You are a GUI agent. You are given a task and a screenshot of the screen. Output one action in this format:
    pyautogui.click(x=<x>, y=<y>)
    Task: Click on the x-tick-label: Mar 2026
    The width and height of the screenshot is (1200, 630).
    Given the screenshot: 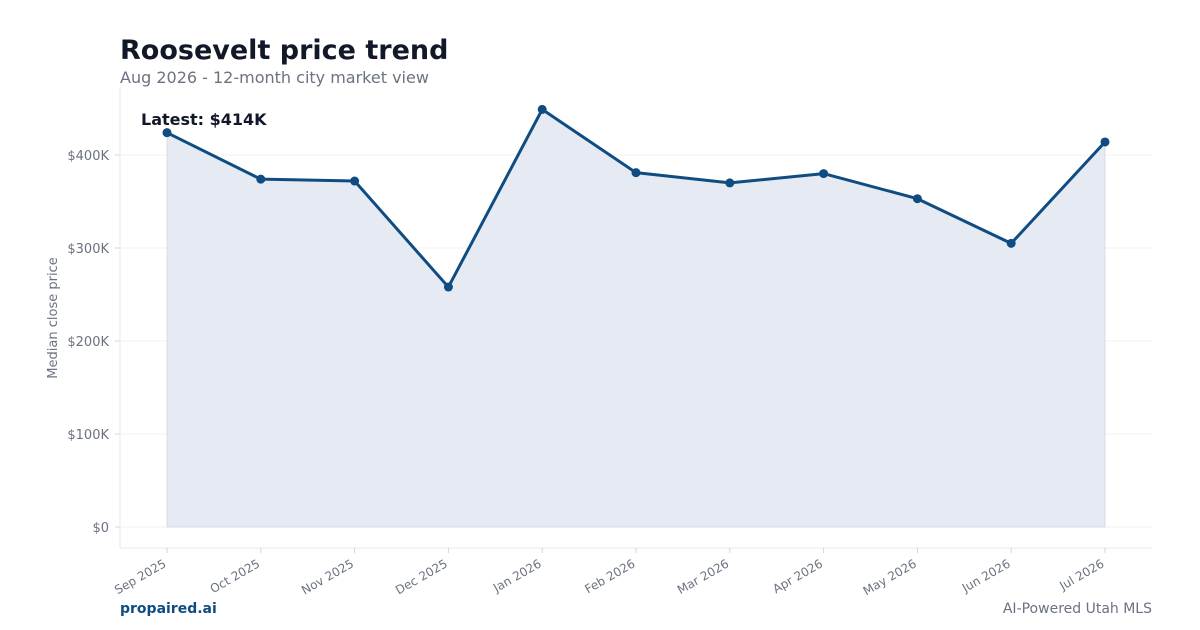 What is the action you would take?
    pyautogui.click(x=703, y=576)
    